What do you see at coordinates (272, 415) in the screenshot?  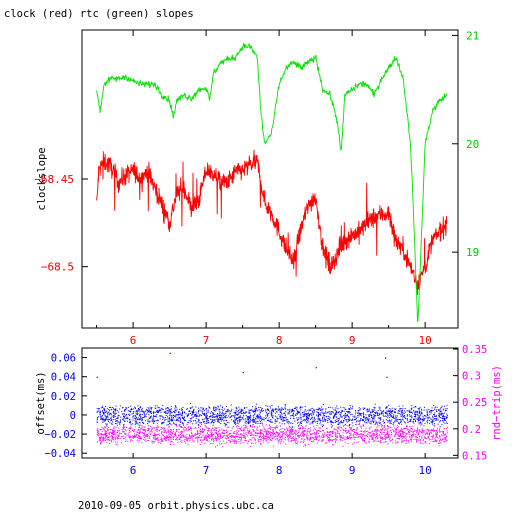 I see `offset-points` at bounding box center [272, 415].